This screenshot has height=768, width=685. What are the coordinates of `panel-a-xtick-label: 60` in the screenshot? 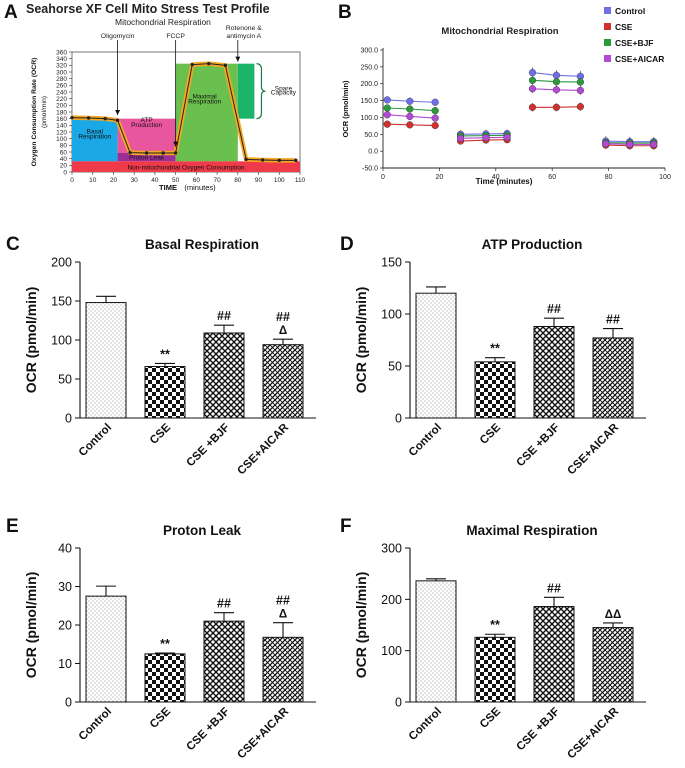 It's located at (197, 180).